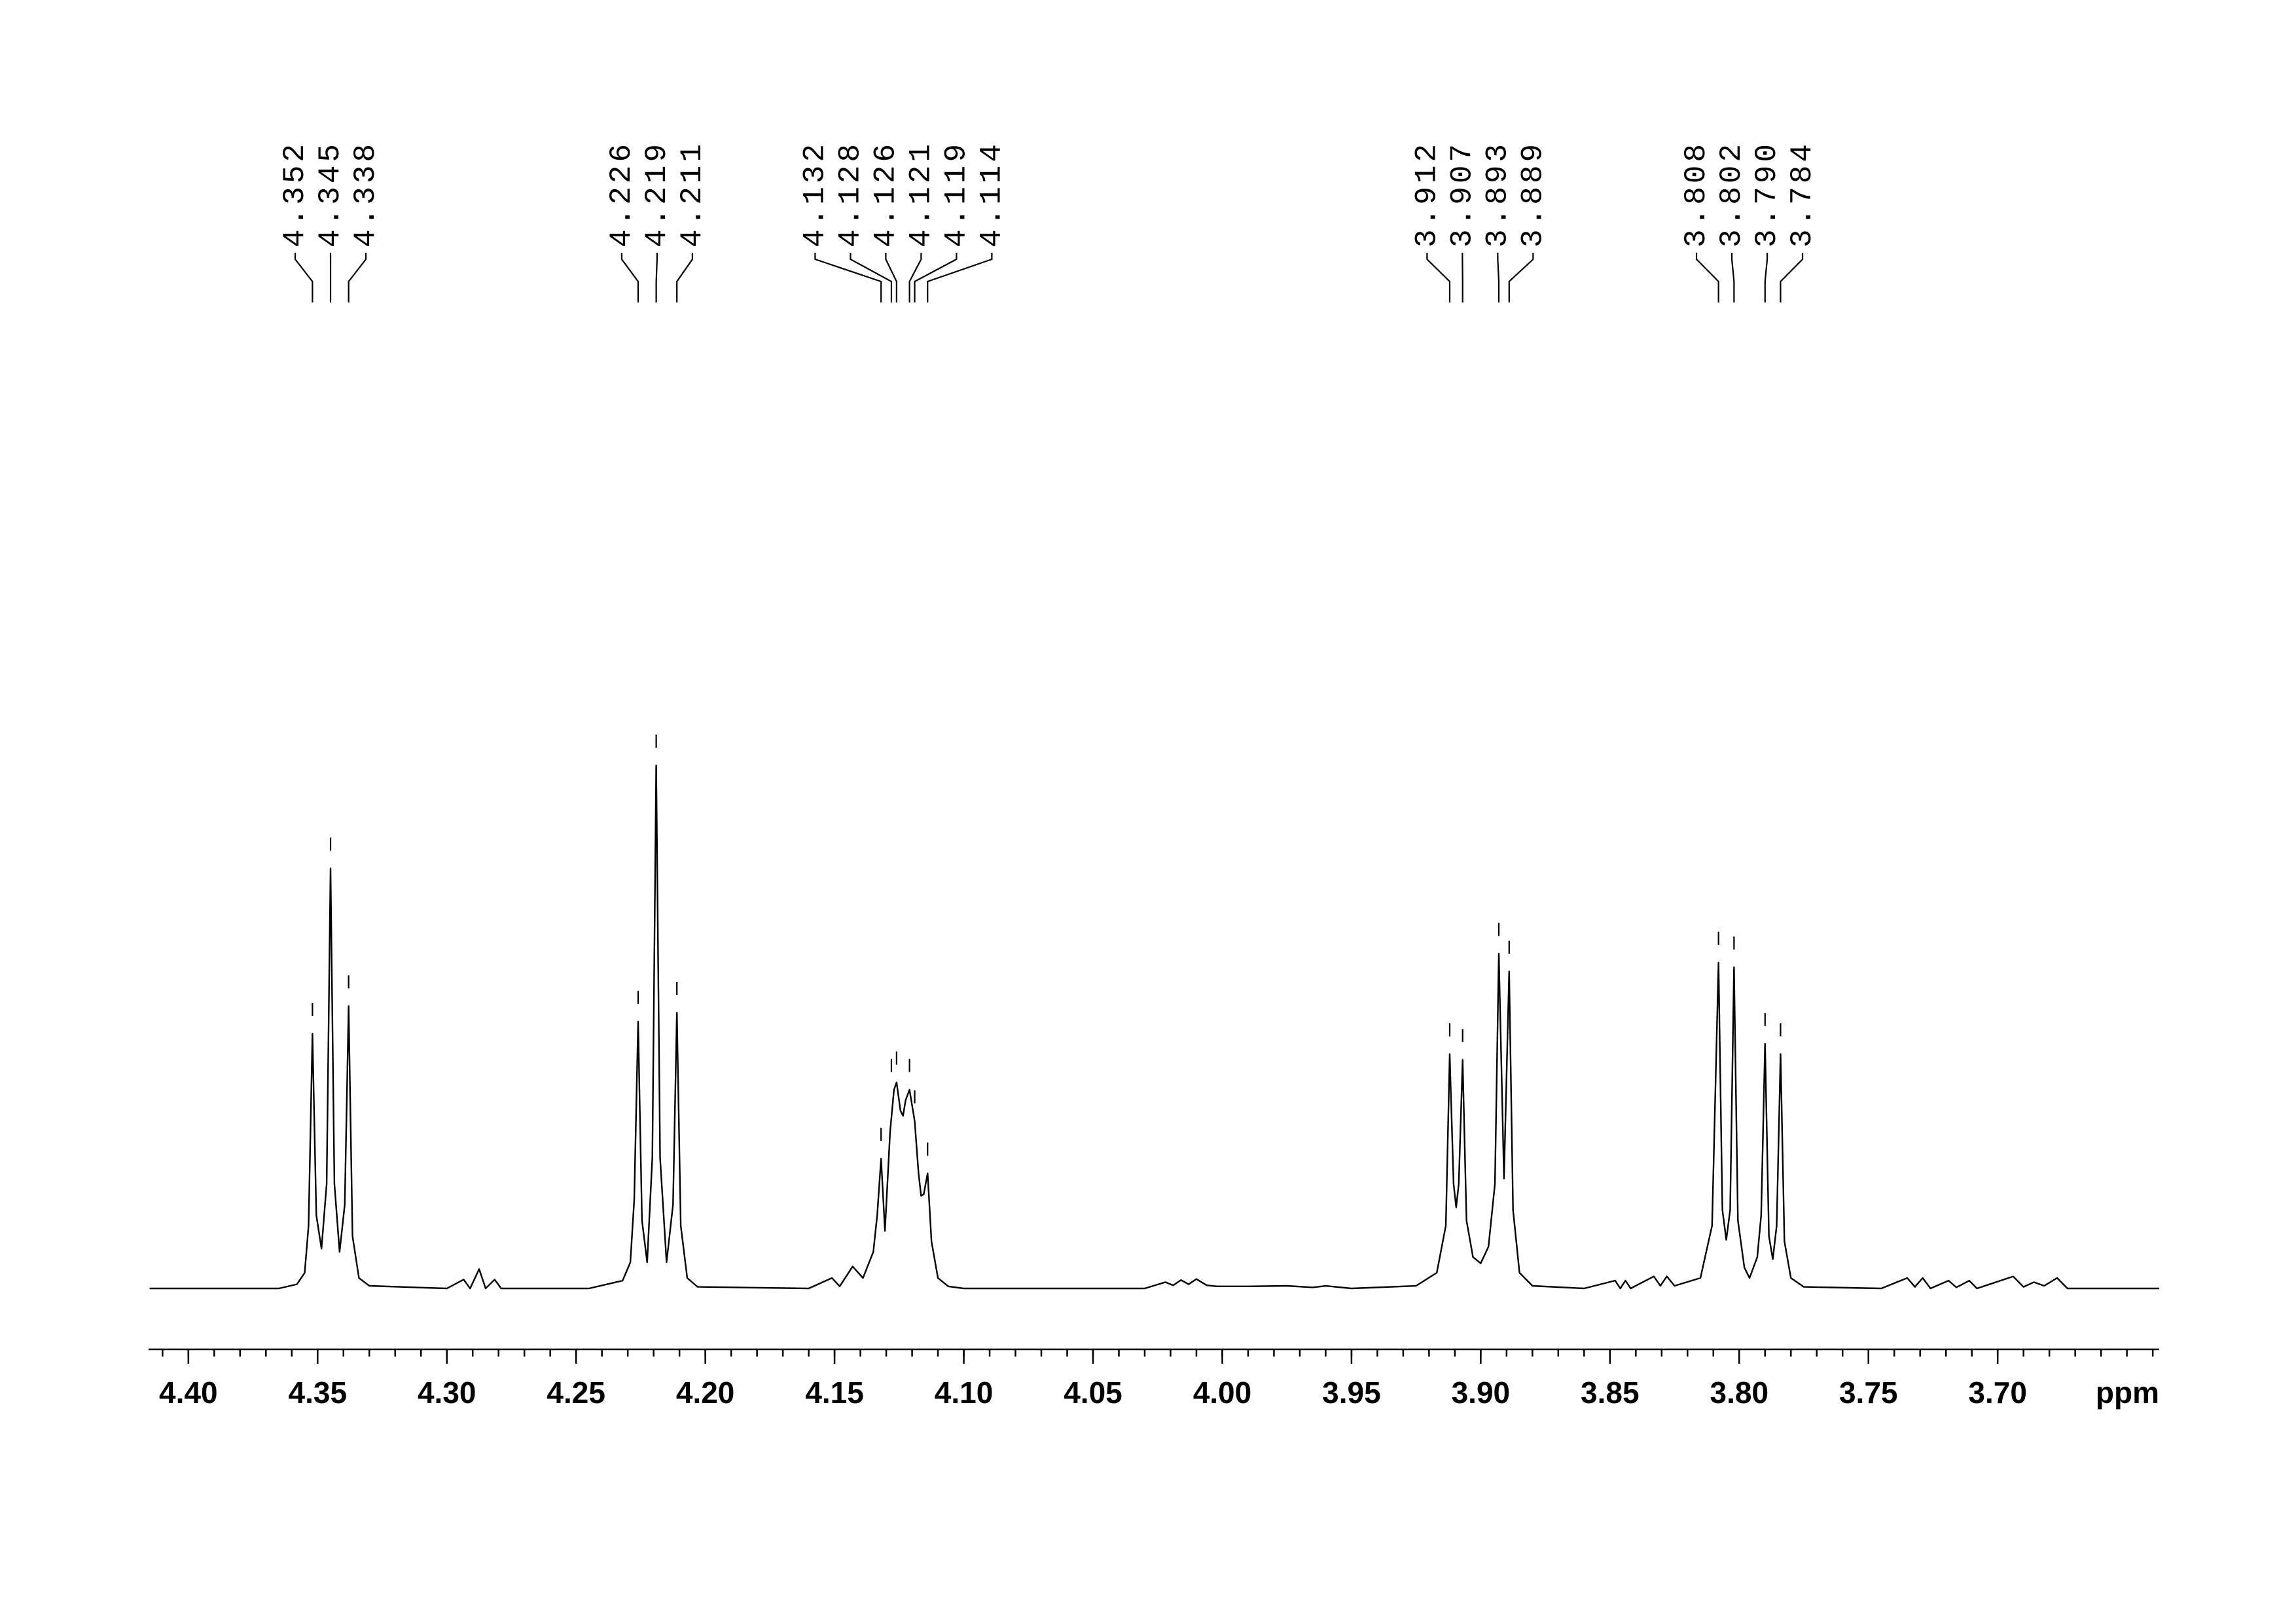  Describe the element at coordinates (366, 194) in the screenshot. I see `peak-label: 4.338` at that location.